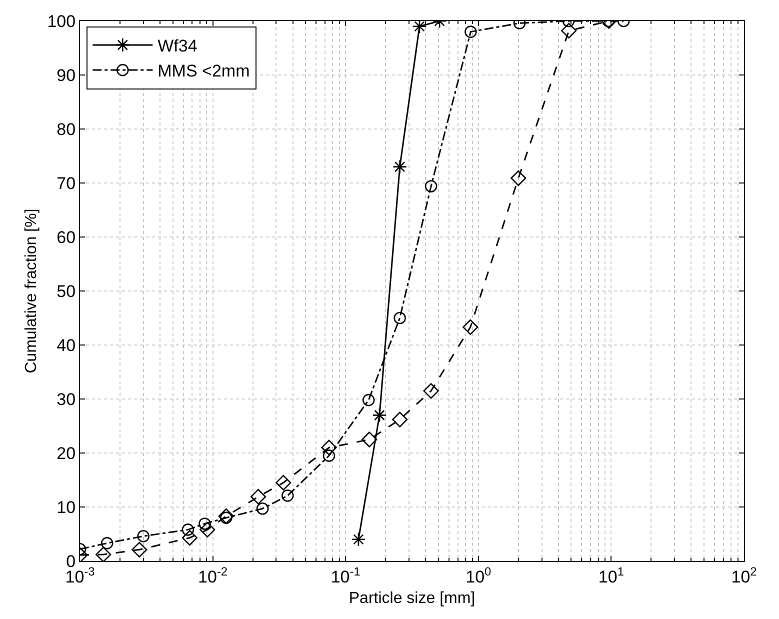  Describe the element at coordinates (412, 599) in the screenshot. I see `x-axis-title: Particle size [mm]` at that location.